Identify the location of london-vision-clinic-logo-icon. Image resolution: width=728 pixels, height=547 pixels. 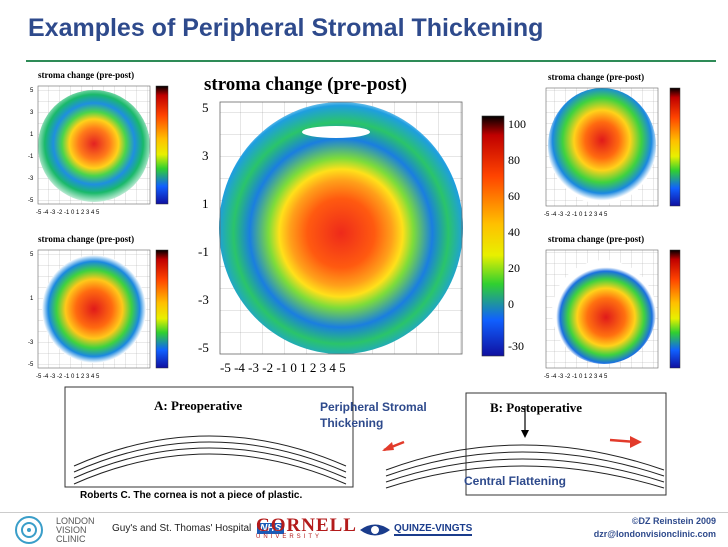
(29, 530).